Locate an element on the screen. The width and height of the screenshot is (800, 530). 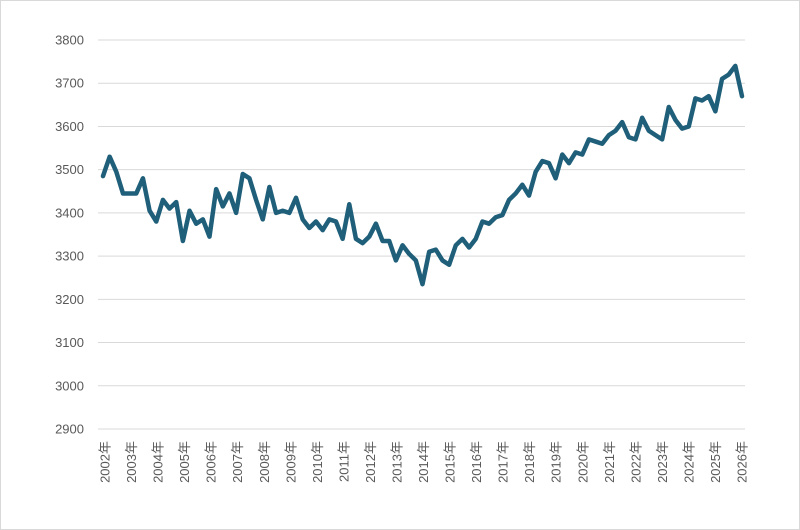
y-tick-label: 3200 is located at coordinates (69, 299).